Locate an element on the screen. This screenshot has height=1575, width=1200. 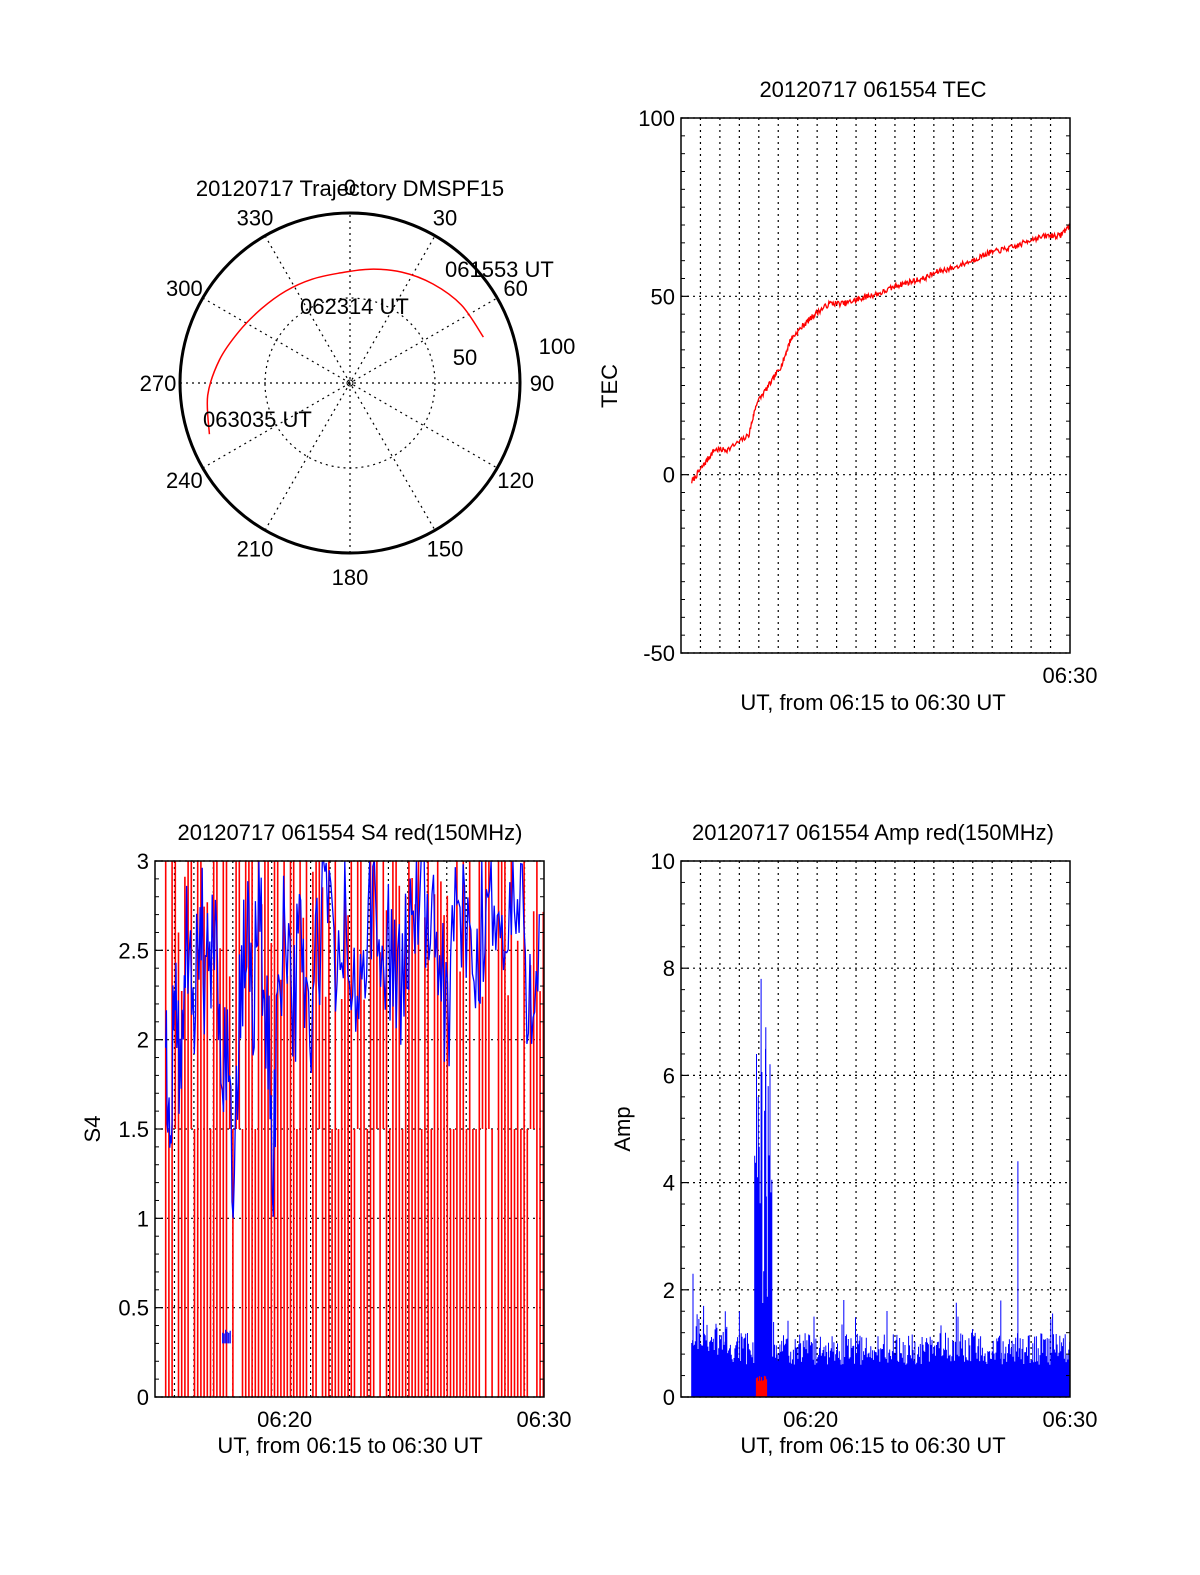
tec-frame is located at coordinates (875, 385).